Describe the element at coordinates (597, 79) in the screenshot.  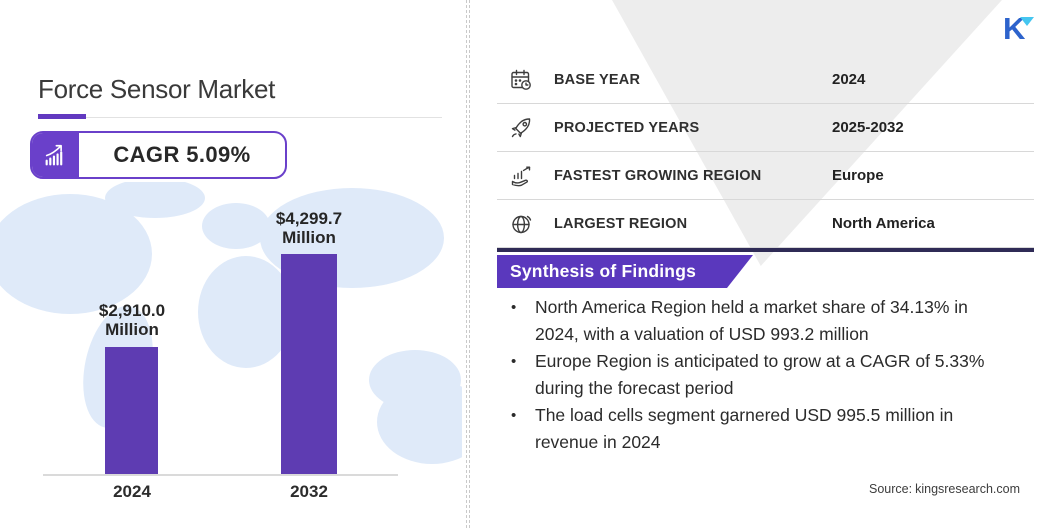
I see `fact-label: BASE YEAR` at that location.